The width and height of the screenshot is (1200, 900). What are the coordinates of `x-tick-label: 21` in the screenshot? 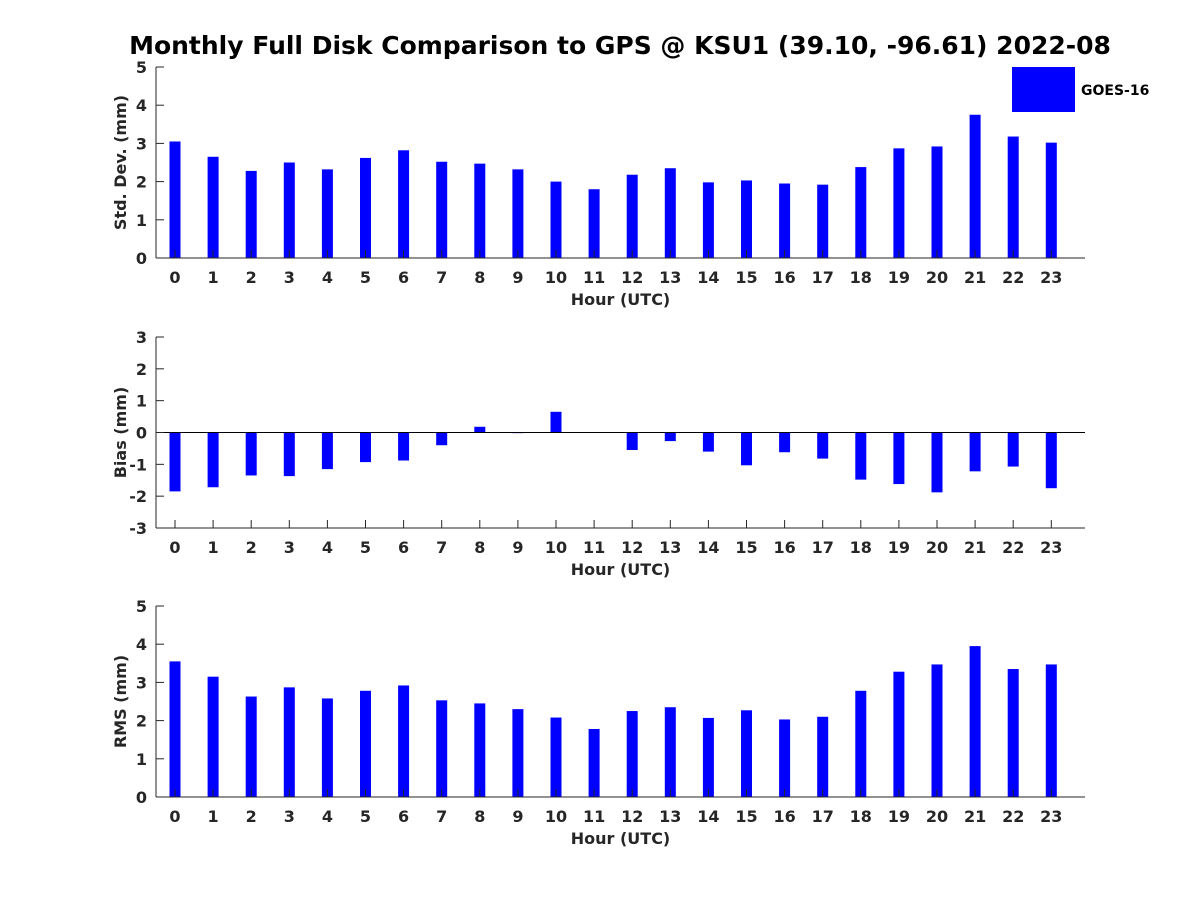 It's located at (975, 277).